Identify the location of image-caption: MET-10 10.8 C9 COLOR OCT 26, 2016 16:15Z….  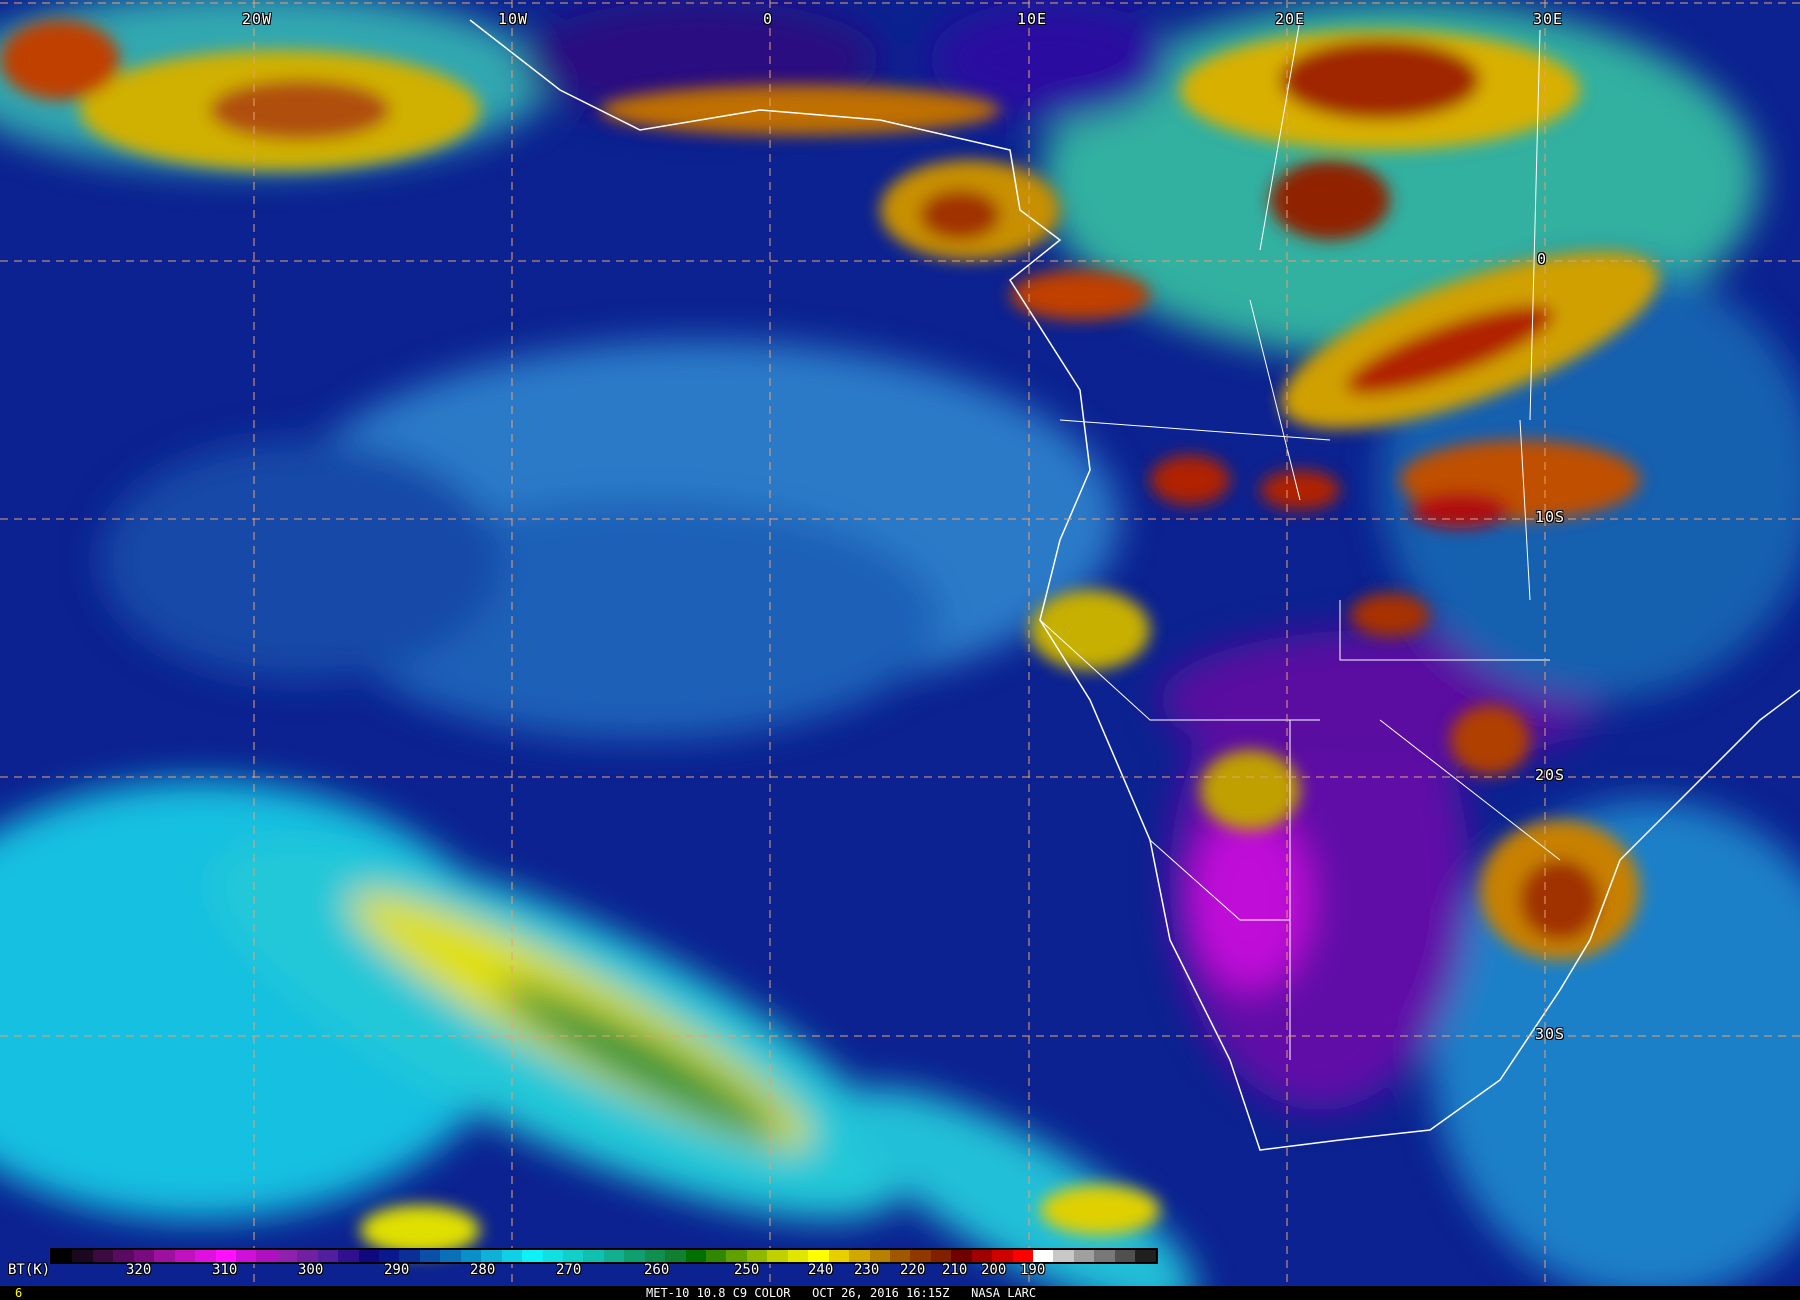
(841, 1293).